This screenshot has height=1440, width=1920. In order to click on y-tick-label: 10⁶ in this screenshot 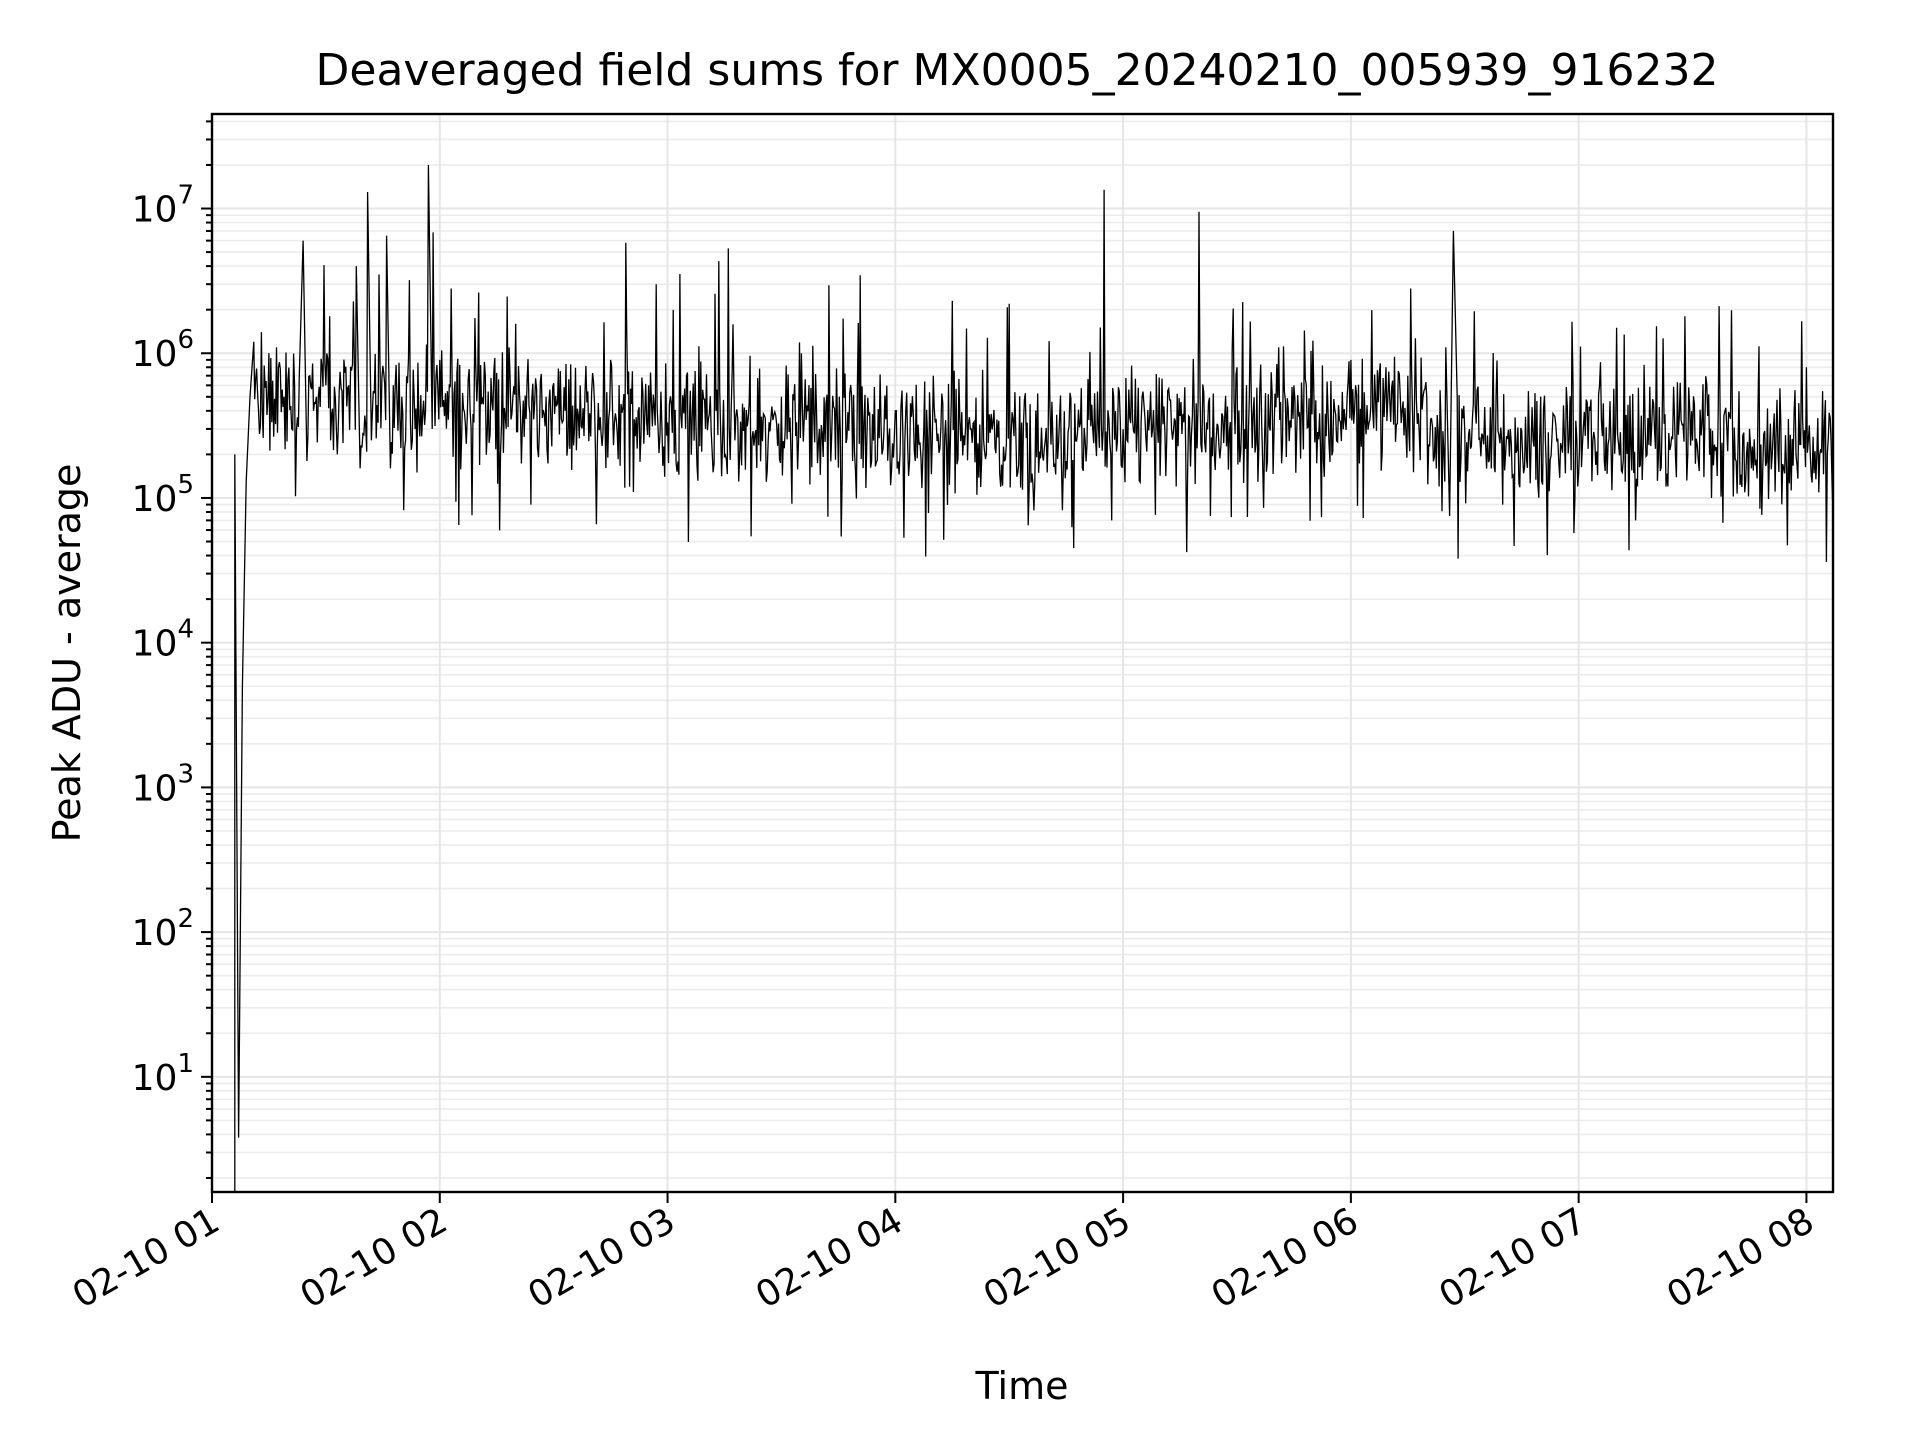, I will do `click(163, 350)`.